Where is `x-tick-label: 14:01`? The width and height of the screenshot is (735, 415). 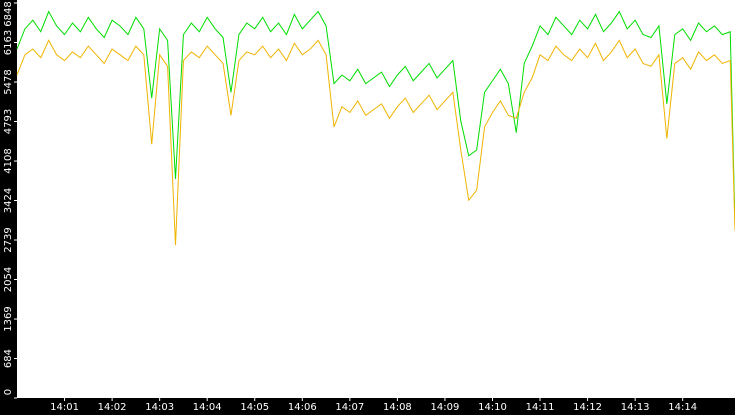
x-tick-label: 14:01 is located at coordinates (64, 407).